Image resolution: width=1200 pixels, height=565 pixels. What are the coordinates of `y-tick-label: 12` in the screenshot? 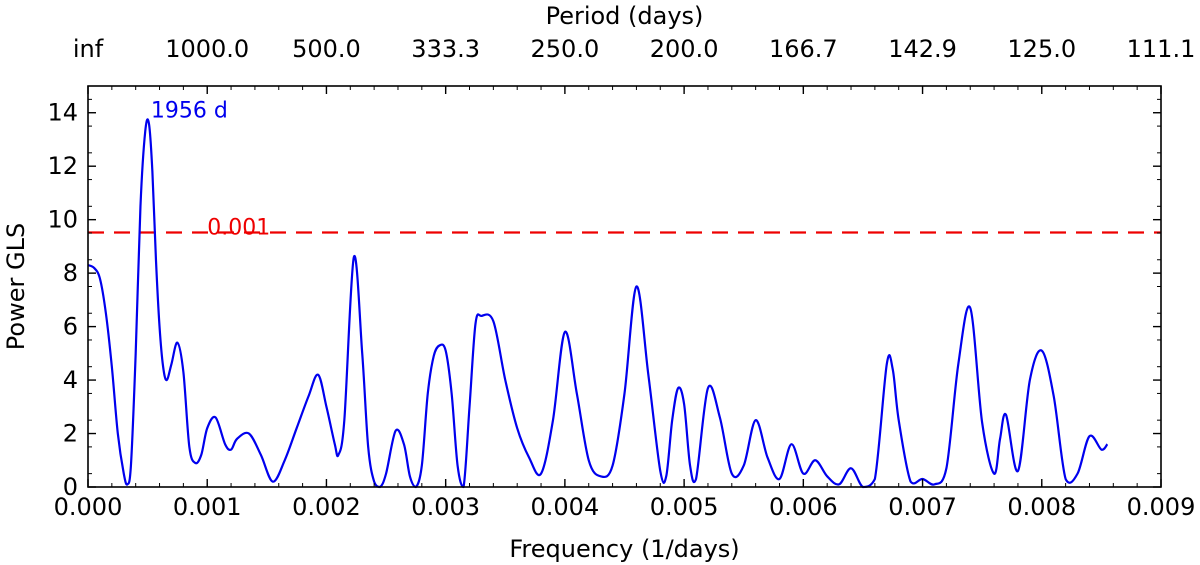 It's located at (62, 166).